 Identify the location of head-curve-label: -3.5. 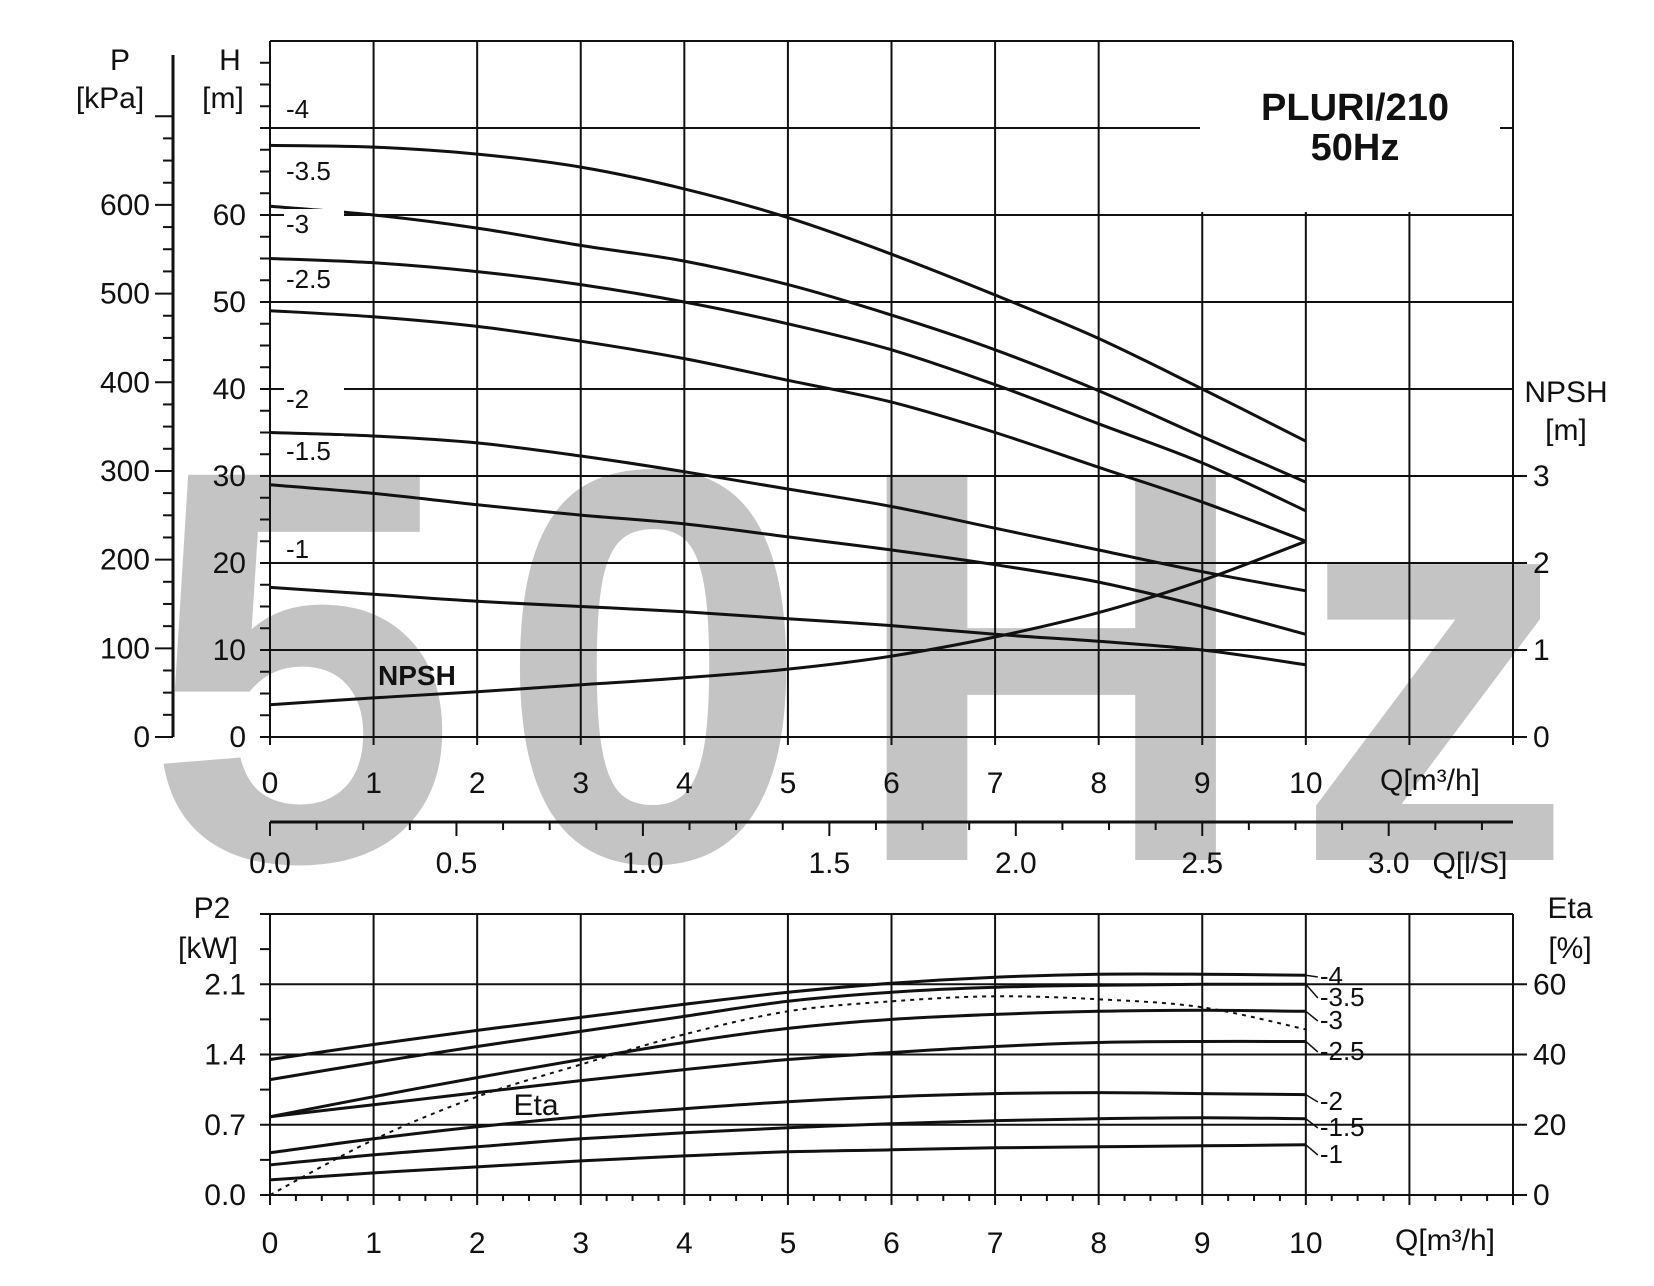
(308, 171).